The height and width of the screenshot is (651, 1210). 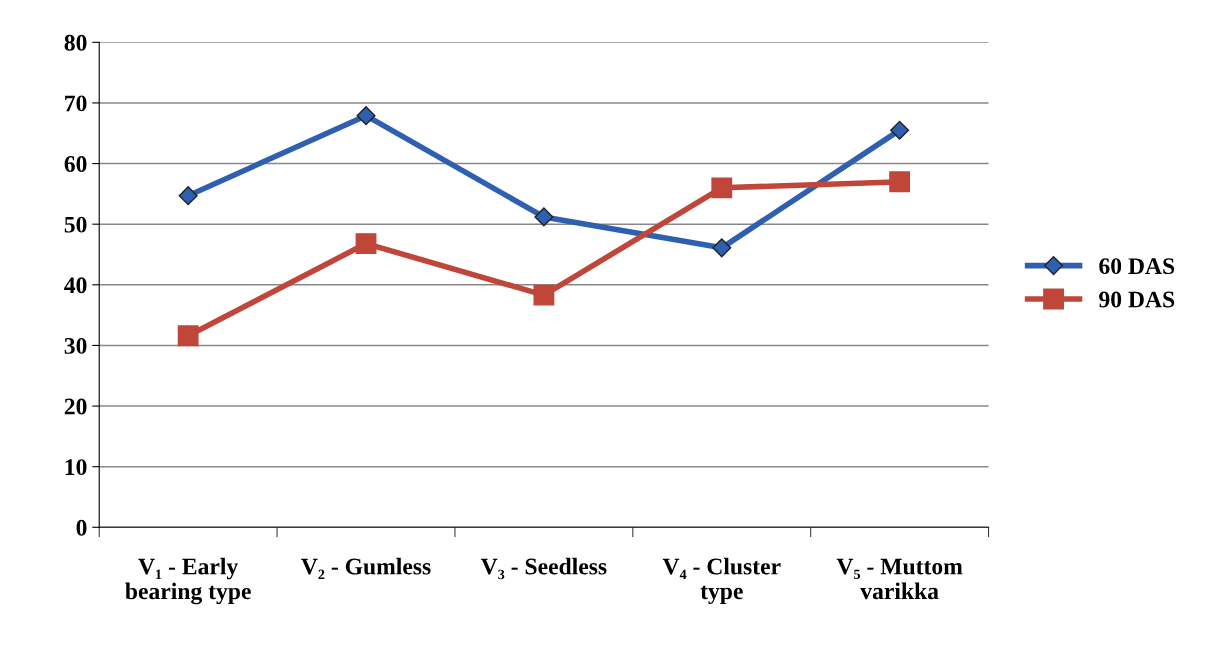 What do you see at coordinates (75, 345) in the screenshot?
I see `y-tick-label: 30` at bounding box center [75, 345].